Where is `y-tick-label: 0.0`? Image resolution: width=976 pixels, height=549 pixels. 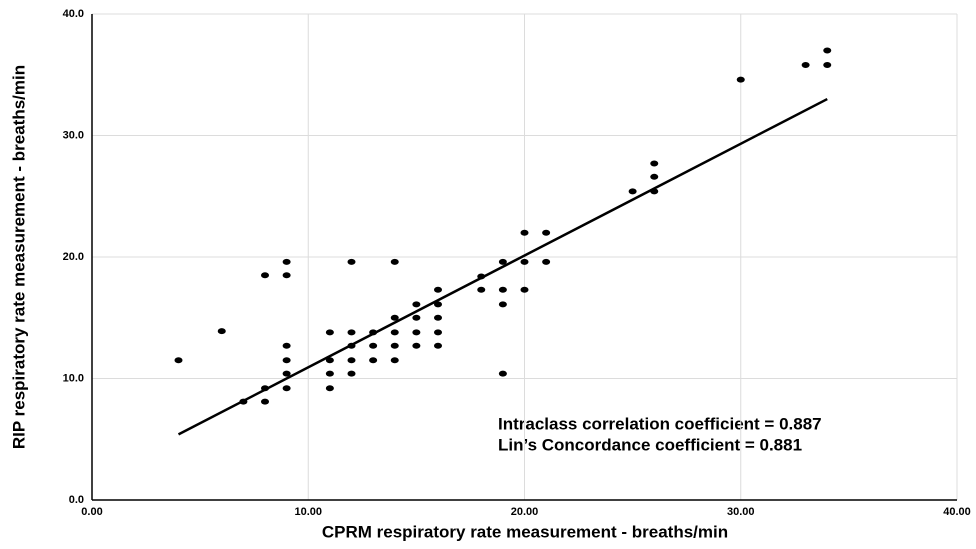
y-tick-label: 0.0 is located at coordinates (76, 500).